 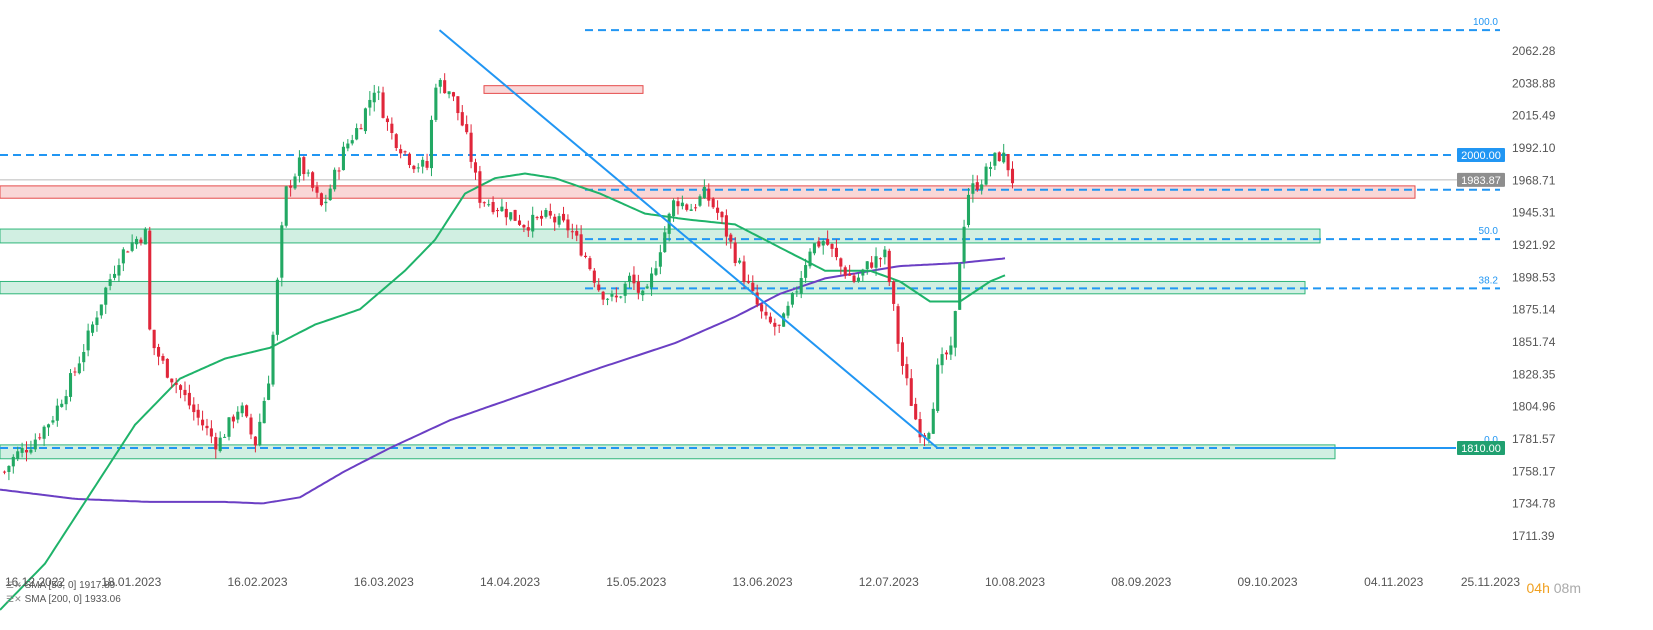 I want to click on x-tick-label: 09.10.2023, so click(x=1267, y=582).